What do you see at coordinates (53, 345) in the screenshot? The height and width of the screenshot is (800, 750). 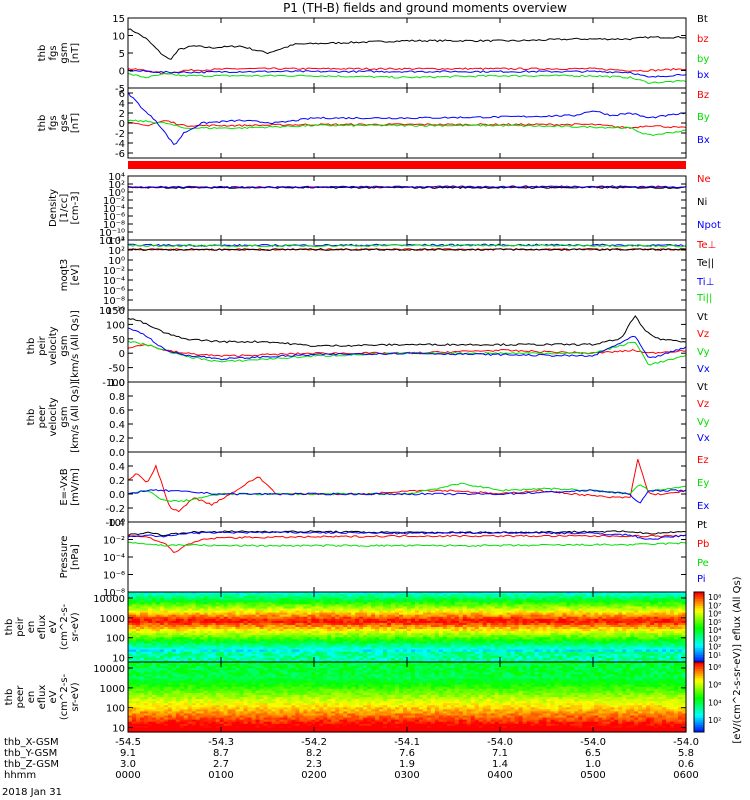 I see `ylabel-line: velocity` at bounding box center [53, 345].